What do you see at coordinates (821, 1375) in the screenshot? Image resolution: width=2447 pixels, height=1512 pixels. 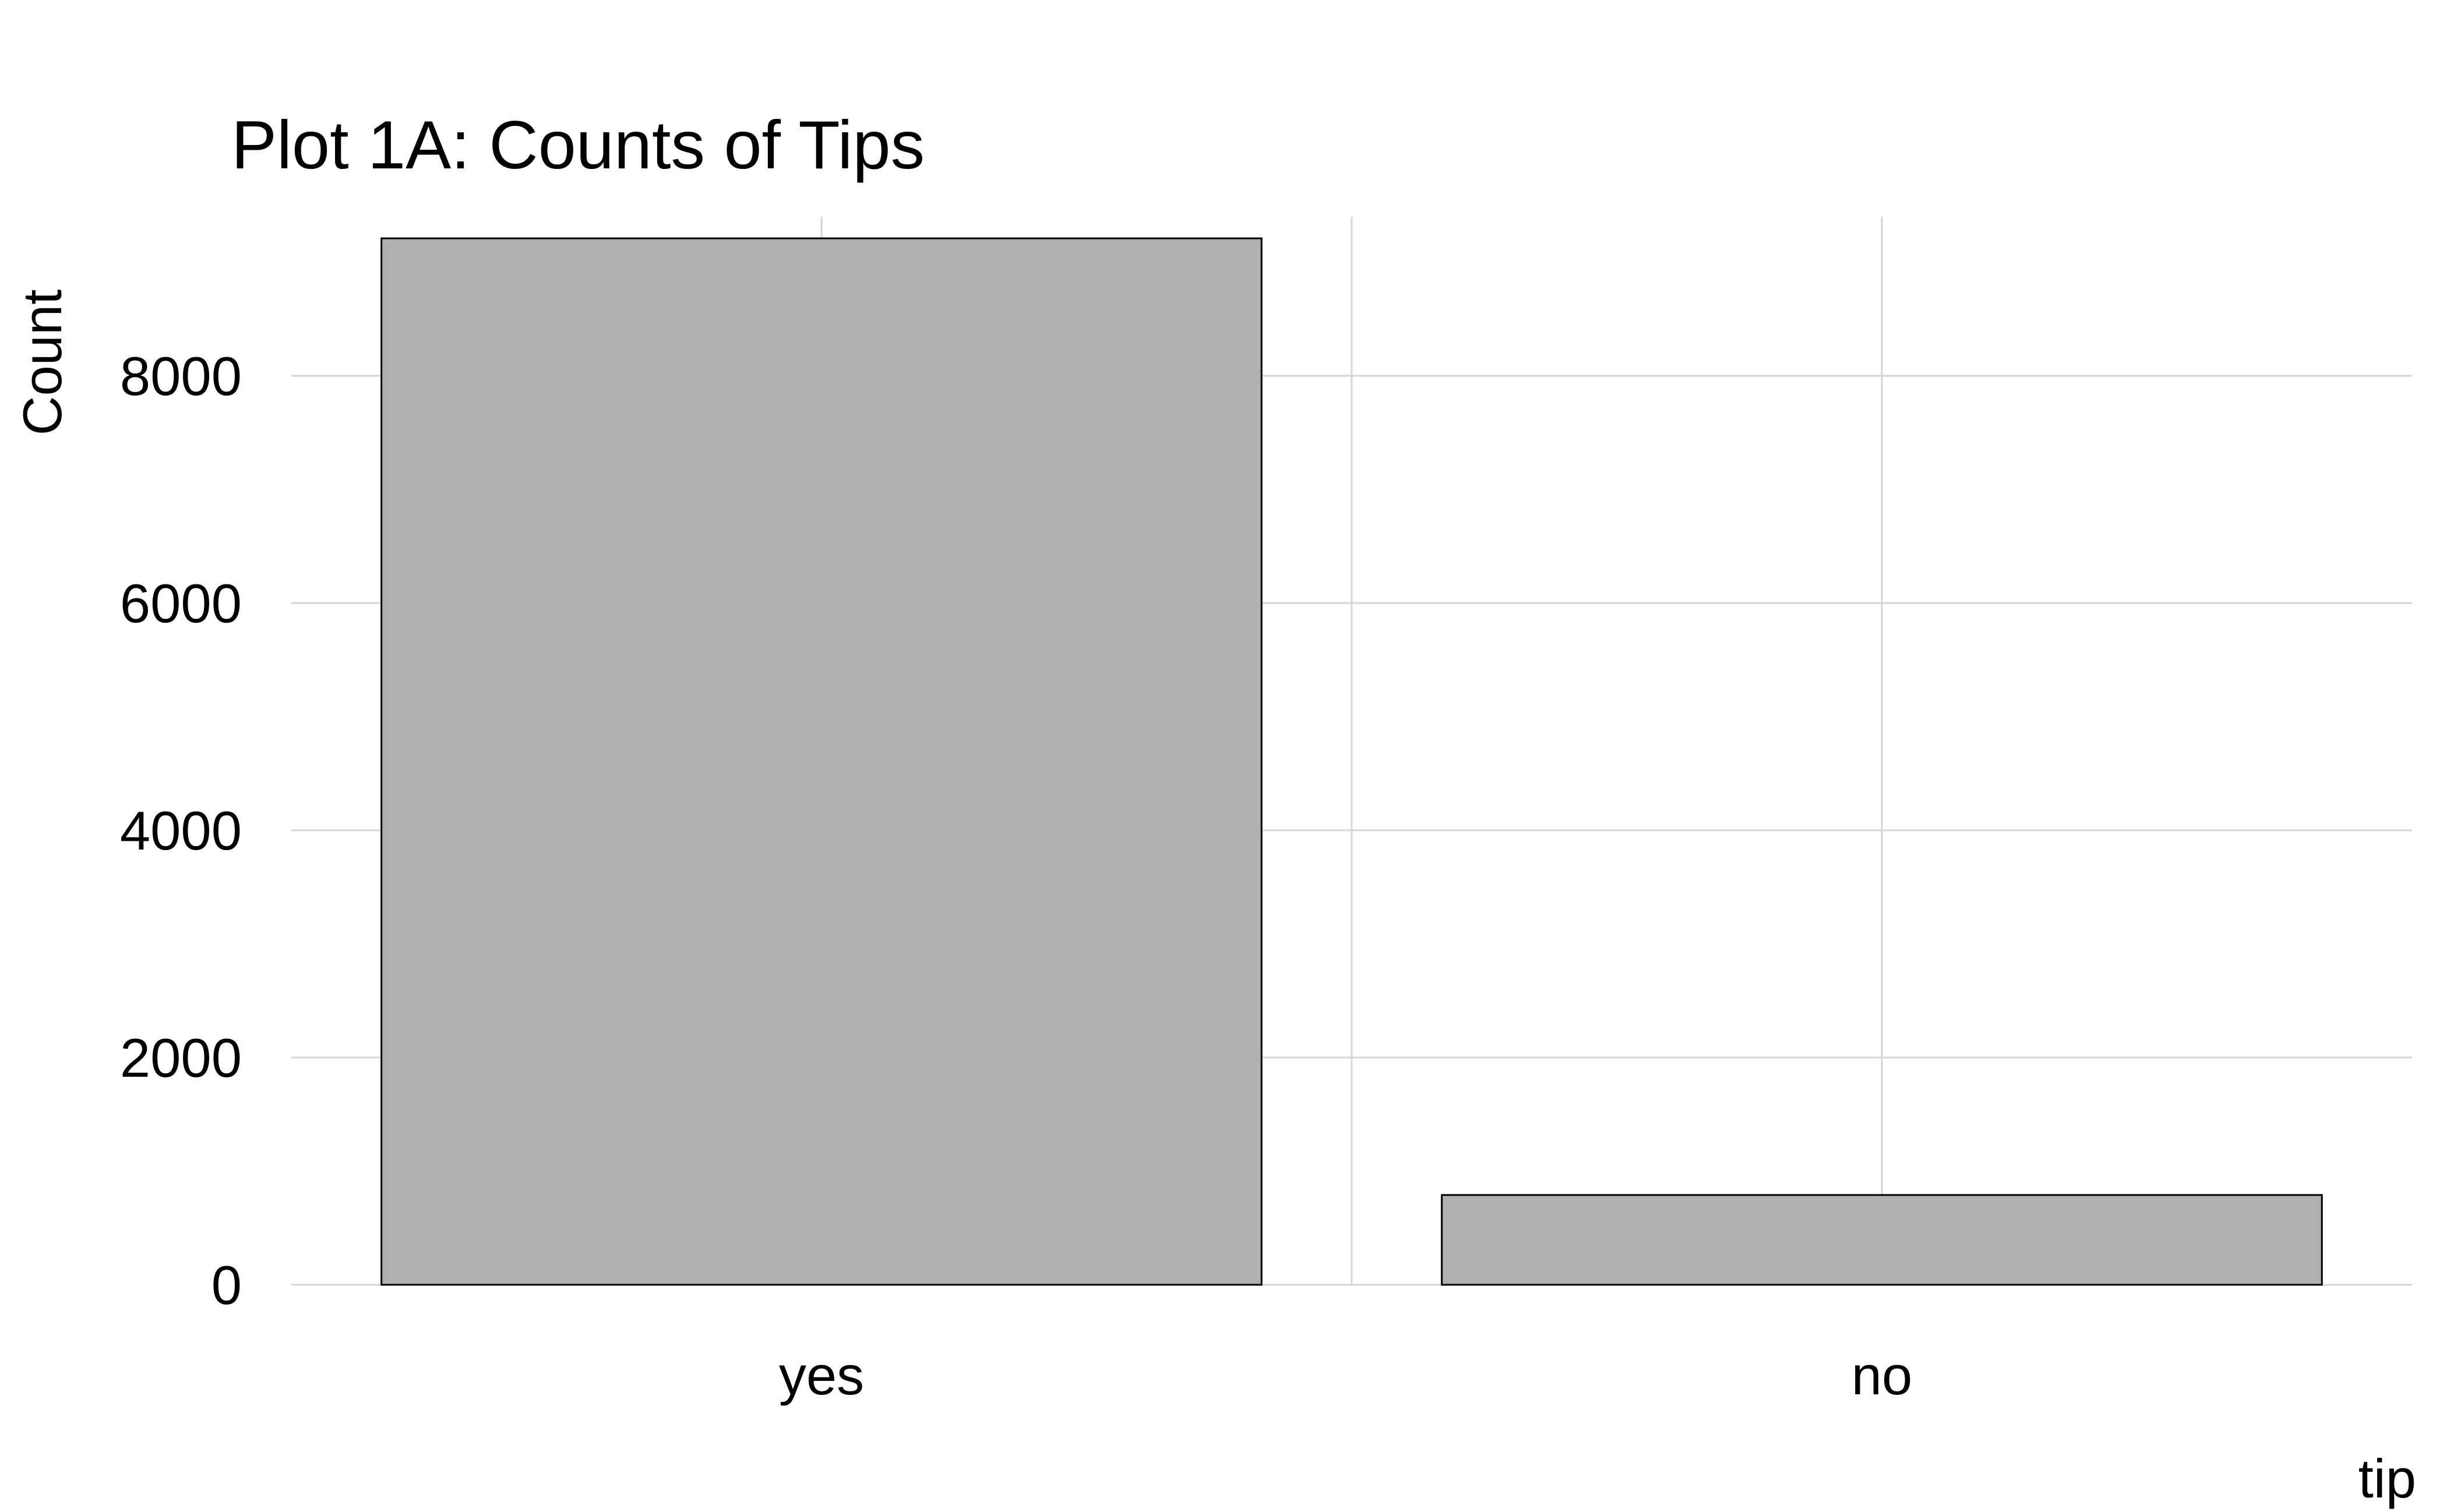 I see `x-tick-label: yes` at bounding box center [821, 1375].